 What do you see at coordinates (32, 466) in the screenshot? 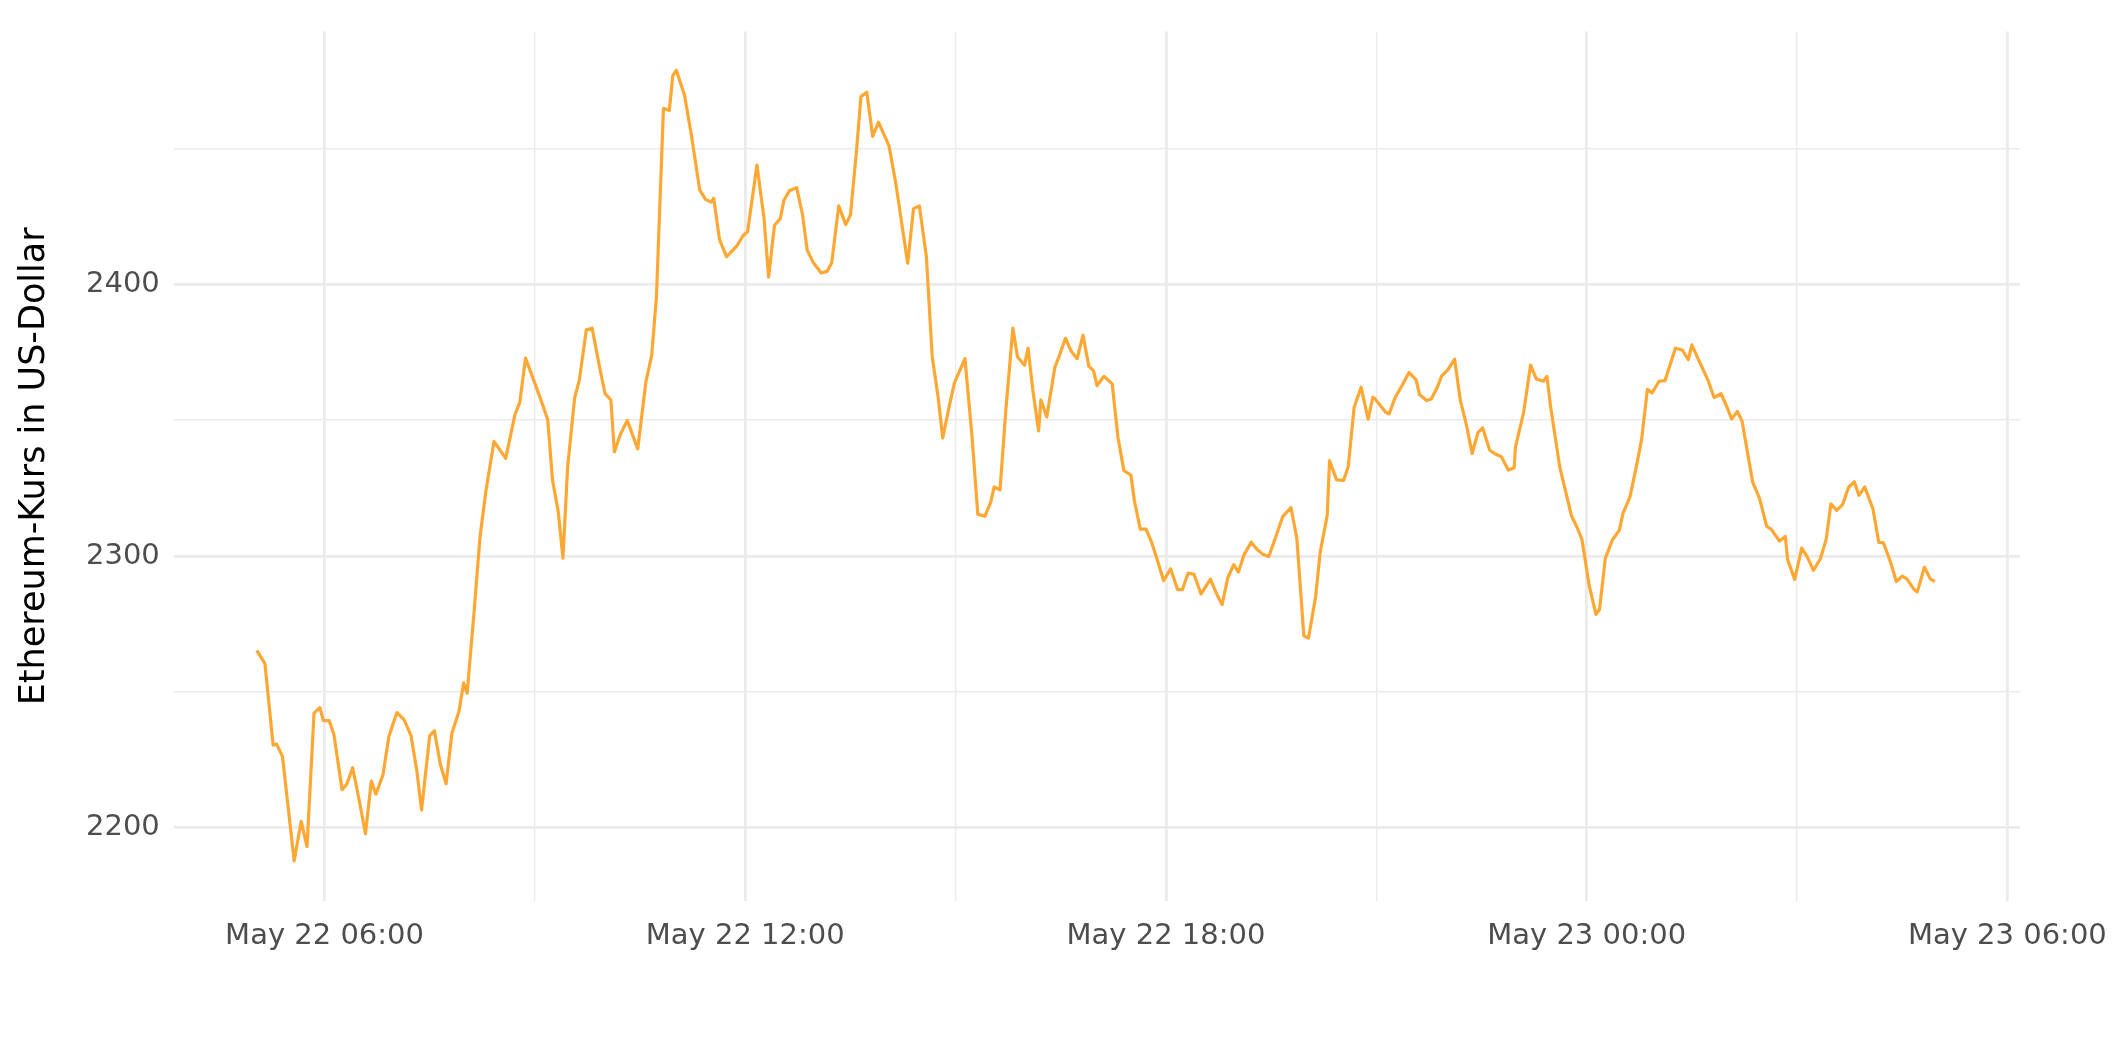
I see `y-axis-title: Ethereum-Kurs in US-Dollar` at bounding box center [32, 466].